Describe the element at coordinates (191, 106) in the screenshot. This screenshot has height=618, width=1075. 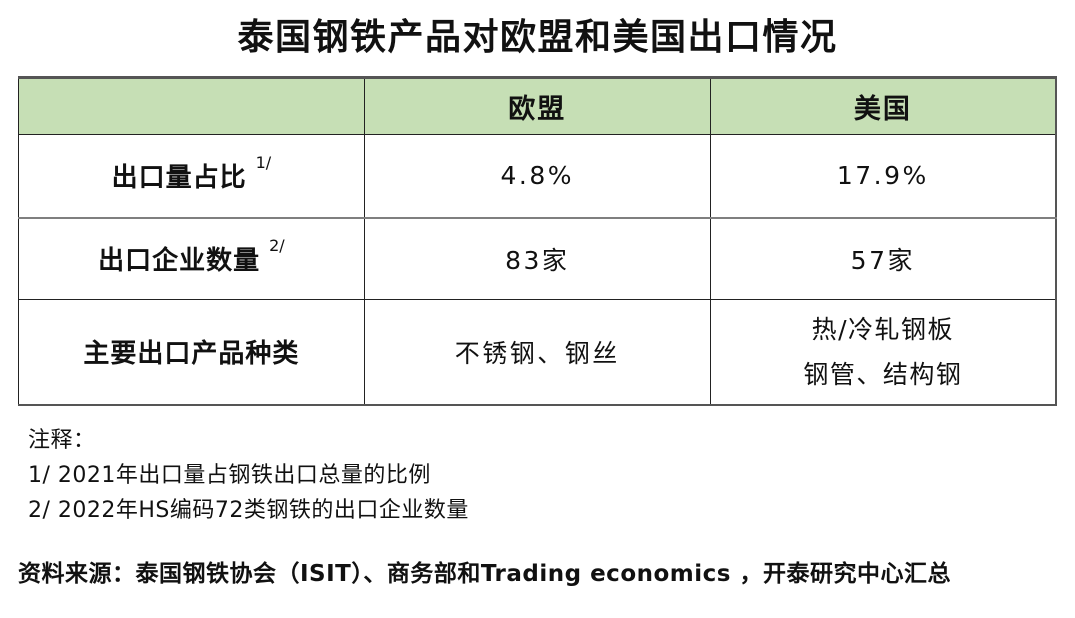
I see `header-cell-empty` at that location.